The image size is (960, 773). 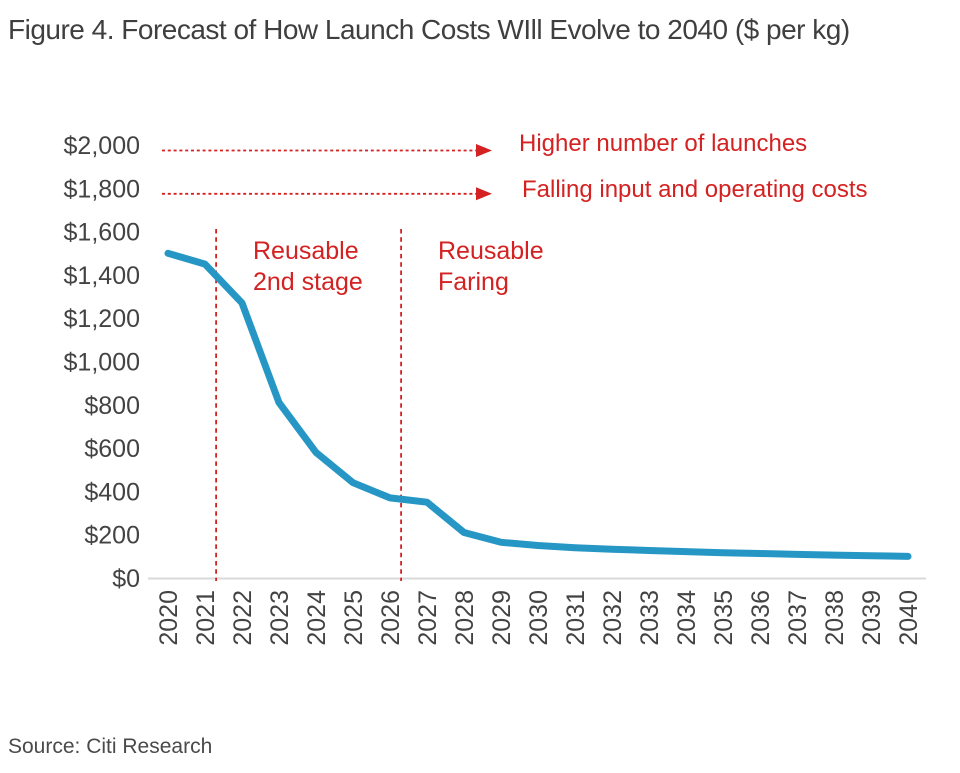 I want to click on y-tick-label: $800, so click(x=112, y=406).